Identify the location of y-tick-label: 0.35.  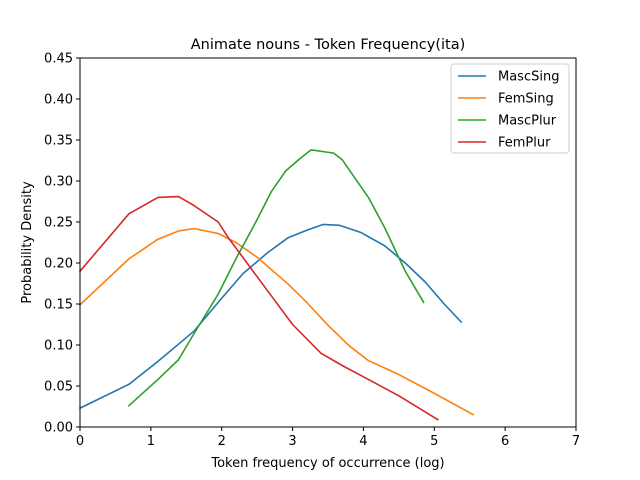
(58, 141).